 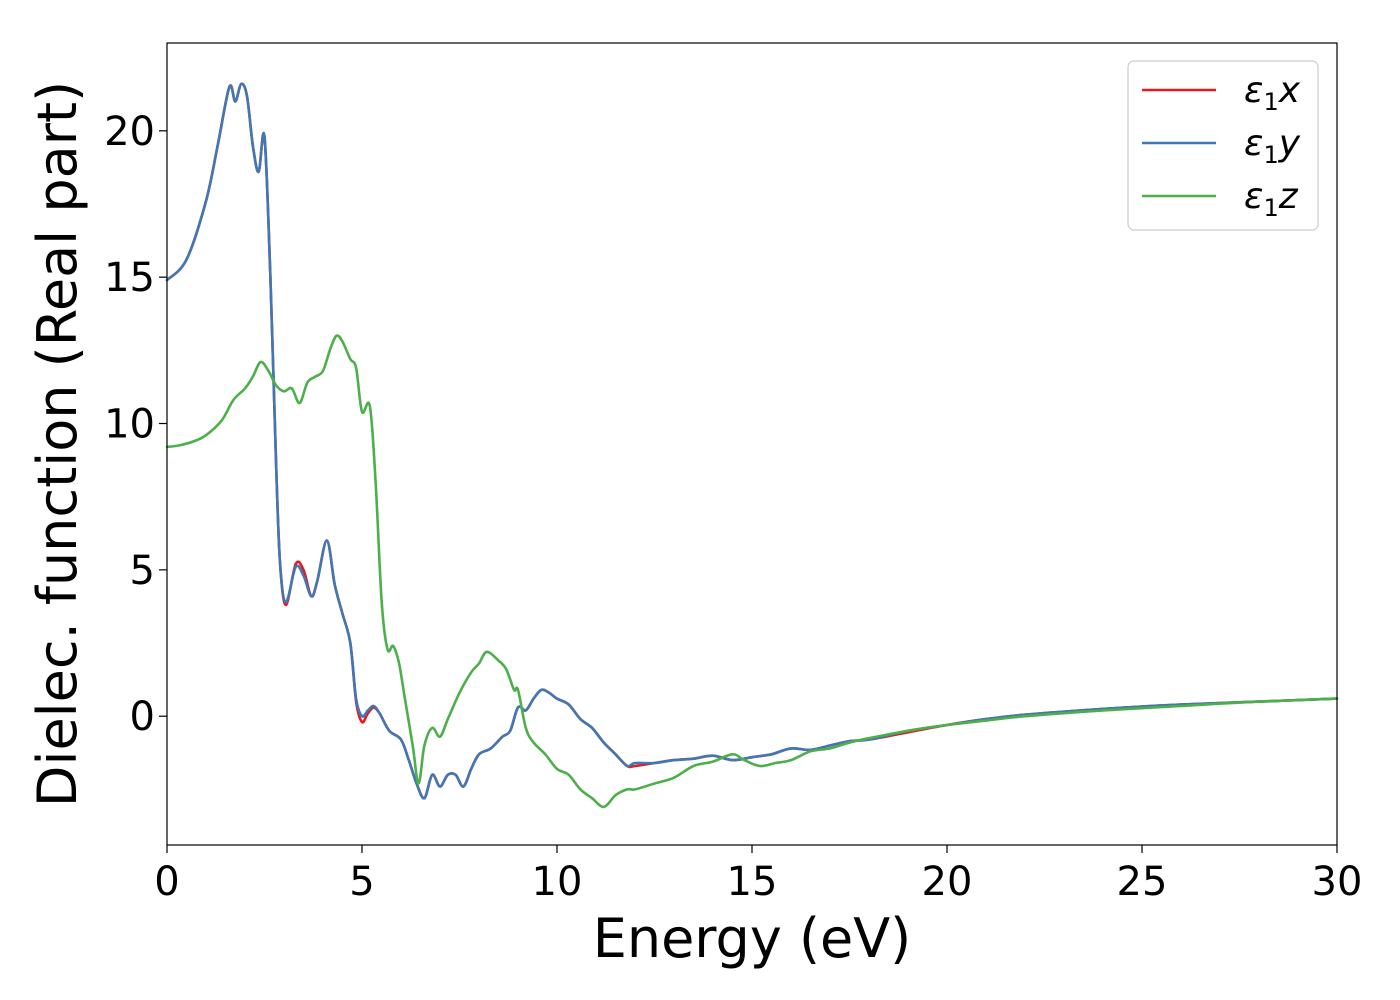 I want to click on legend-box, so click(x=1223, y=145).